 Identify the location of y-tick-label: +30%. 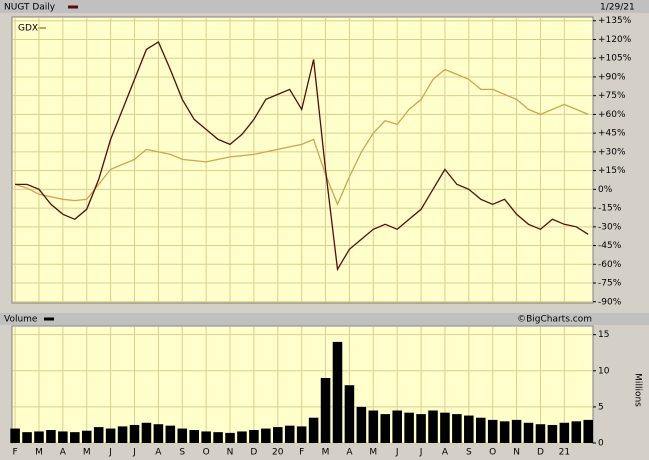
(612, 152).